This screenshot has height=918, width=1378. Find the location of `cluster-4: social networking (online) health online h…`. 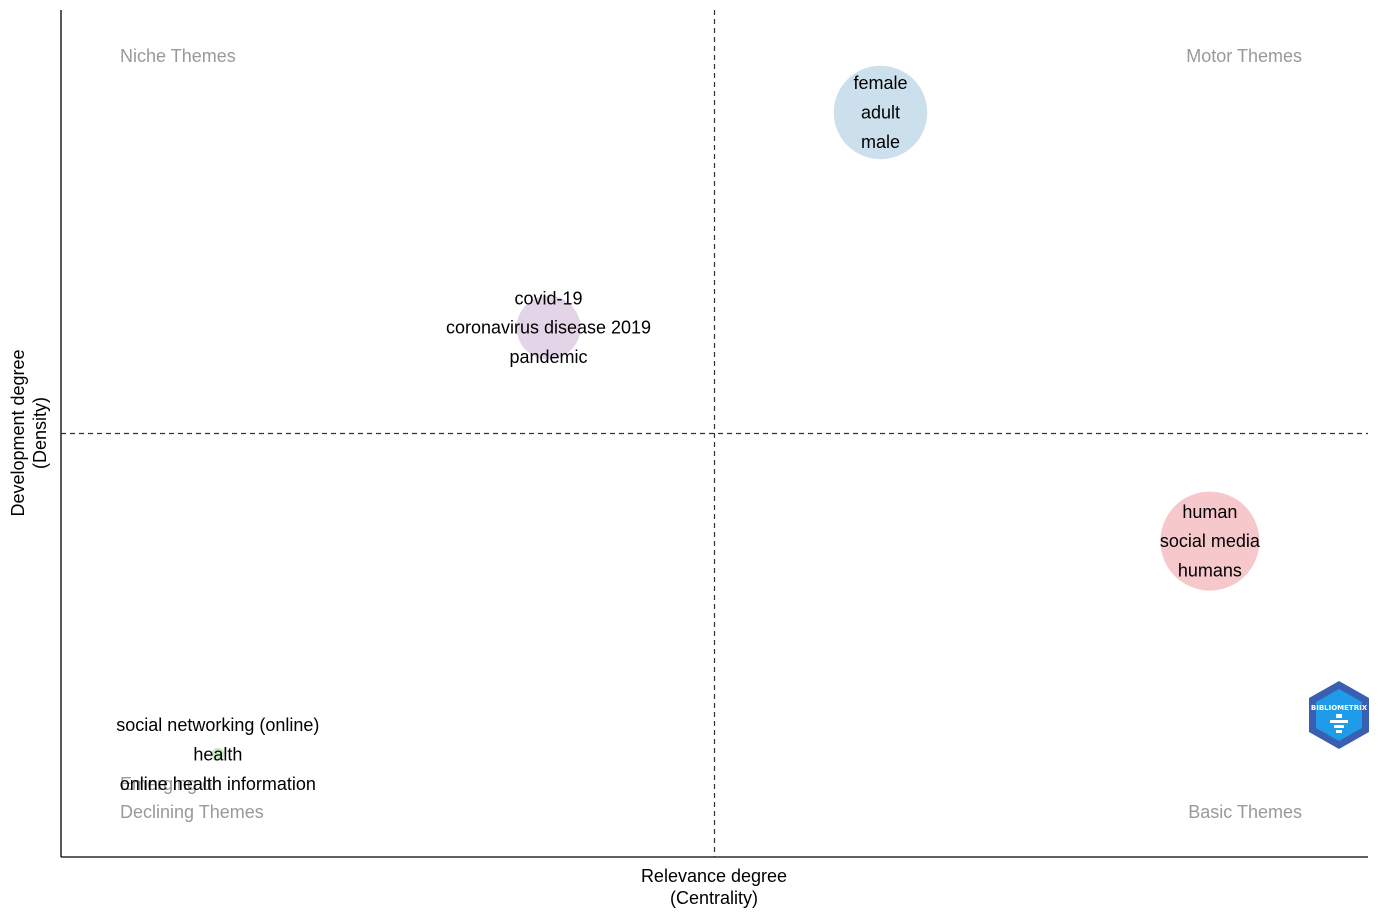

cluster-4: social networking (online) health online h… is located at coordinates (217, 754).